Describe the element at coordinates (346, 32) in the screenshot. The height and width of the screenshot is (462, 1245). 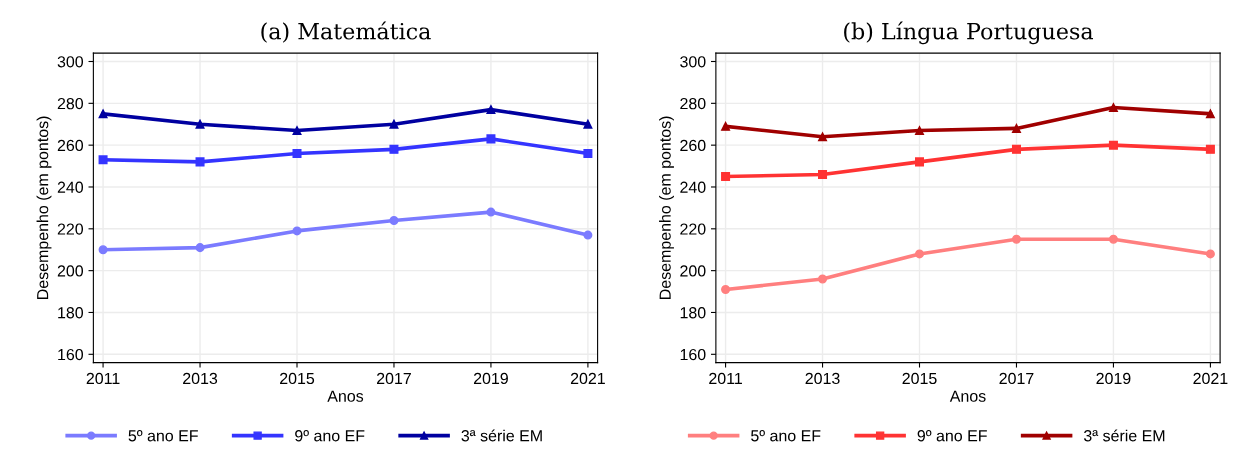
I see `chart-title: (a) Matemática` at that location.